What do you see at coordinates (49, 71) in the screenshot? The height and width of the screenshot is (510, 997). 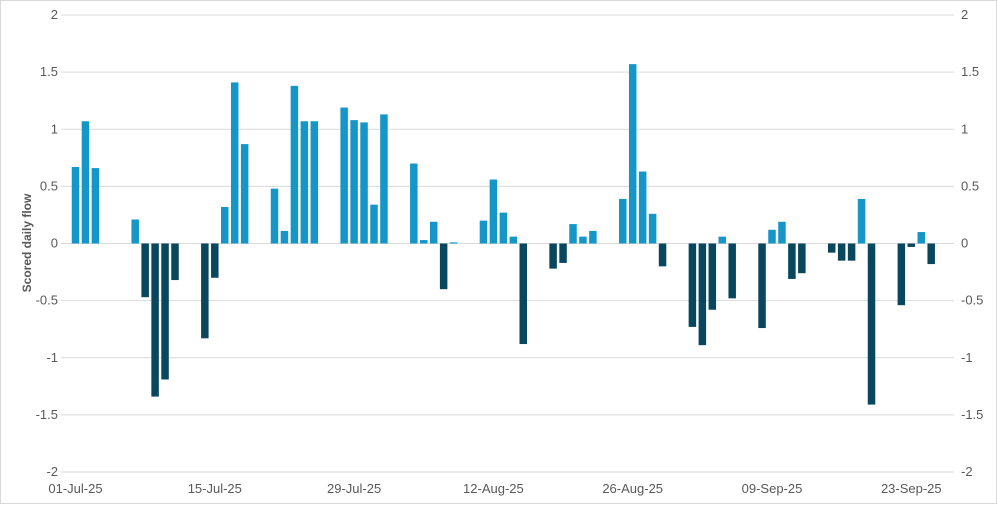 I see `y-tick-label-left: 1.5` at bounding box center [49, 71].